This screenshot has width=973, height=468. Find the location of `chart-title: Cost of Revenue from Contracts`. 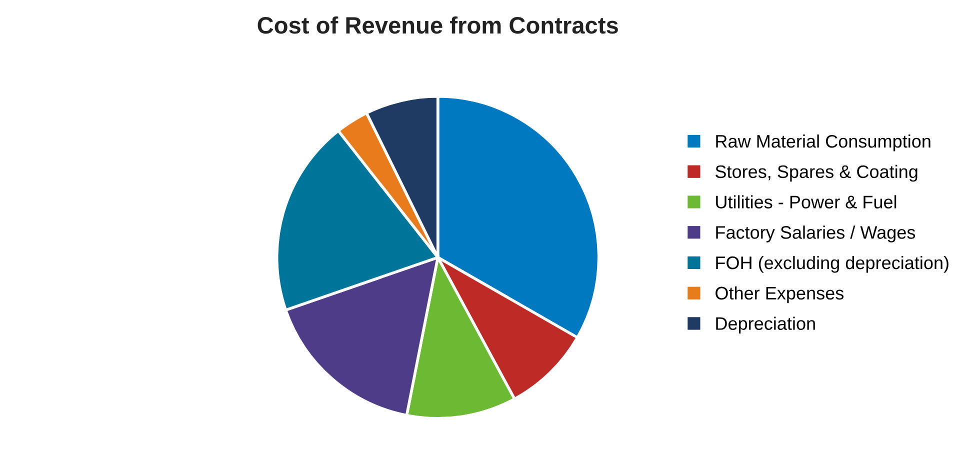

chart-title: Cost of Revenue from Contracts is located at coordinates (438, 25).